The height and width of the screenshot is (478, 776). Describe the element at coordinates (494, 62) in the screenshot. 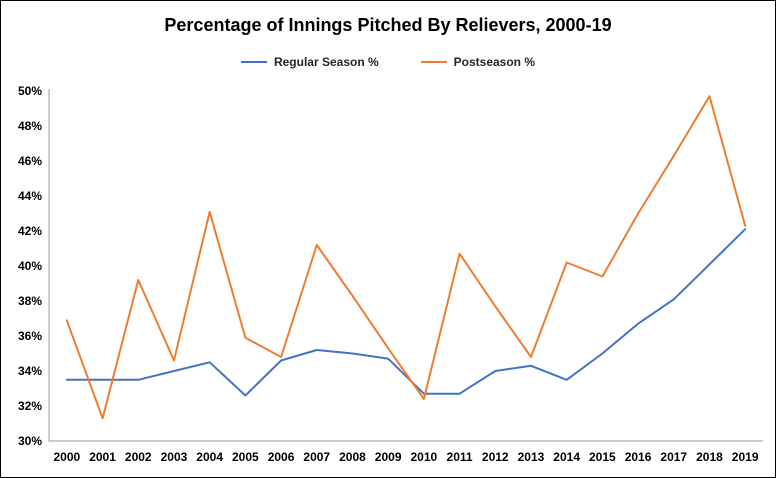

I see `legend-label-postseason: Postseason %` at that location.